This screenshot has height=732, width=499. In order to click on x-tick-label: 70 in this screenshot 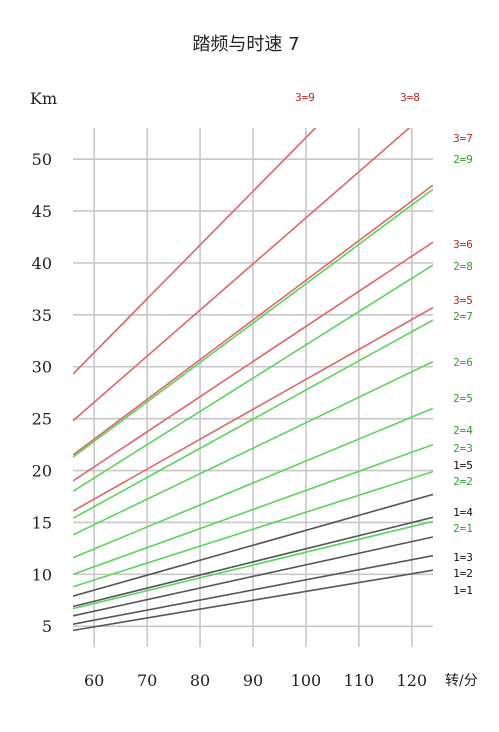, I will do `click(147, 680)`.